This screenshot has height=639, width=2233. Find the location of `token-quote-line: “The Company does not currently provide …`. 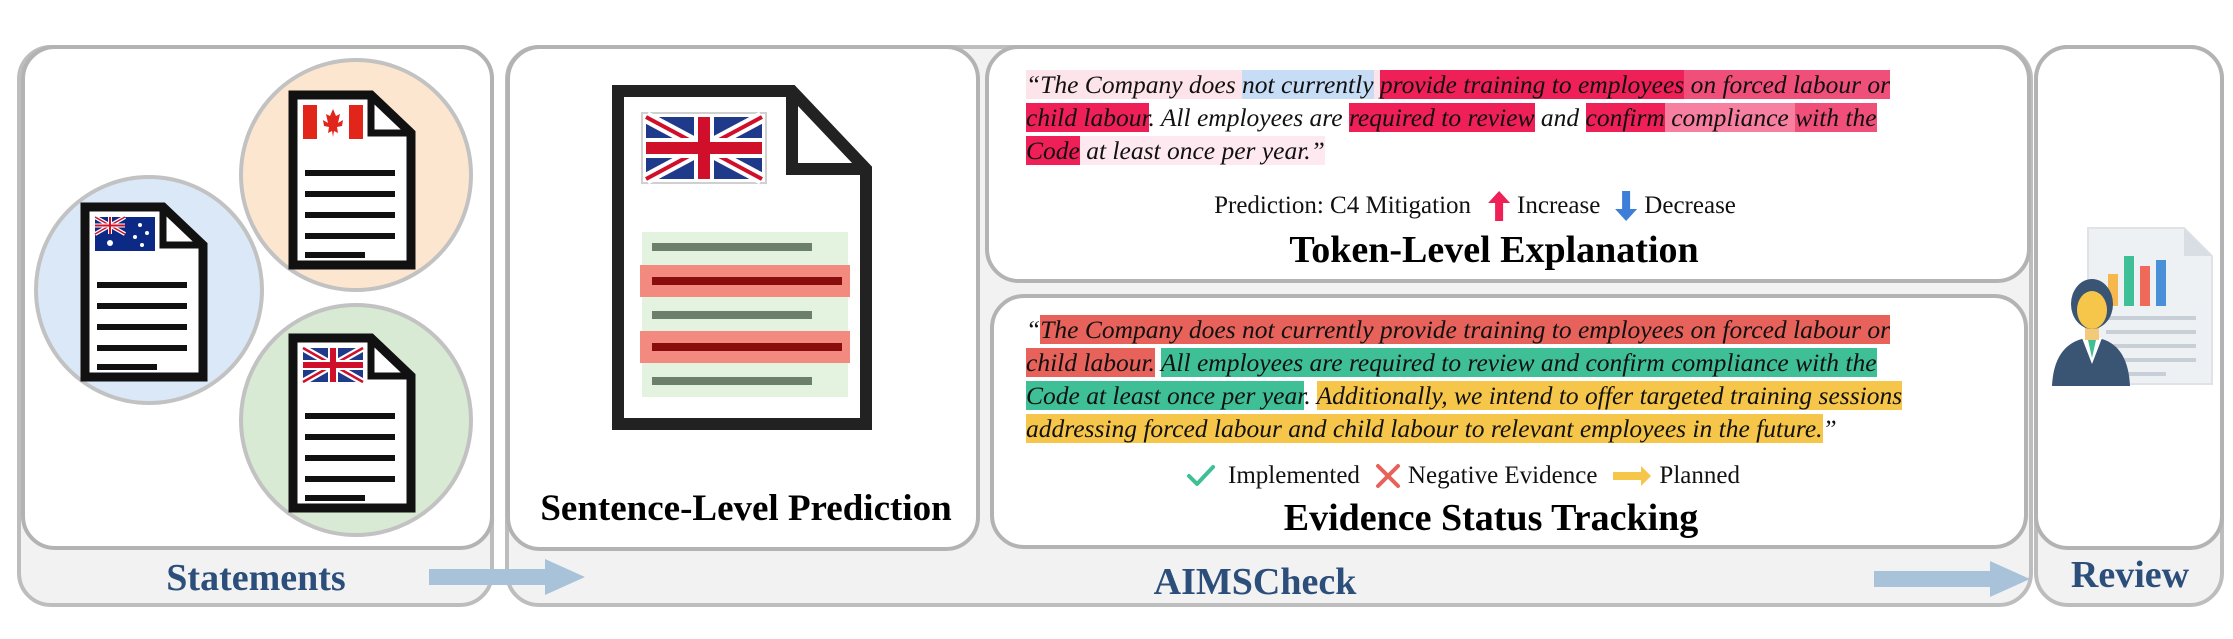

token-quote-line: “The Company does not currently provide … is located at coordinates (1458, 84).